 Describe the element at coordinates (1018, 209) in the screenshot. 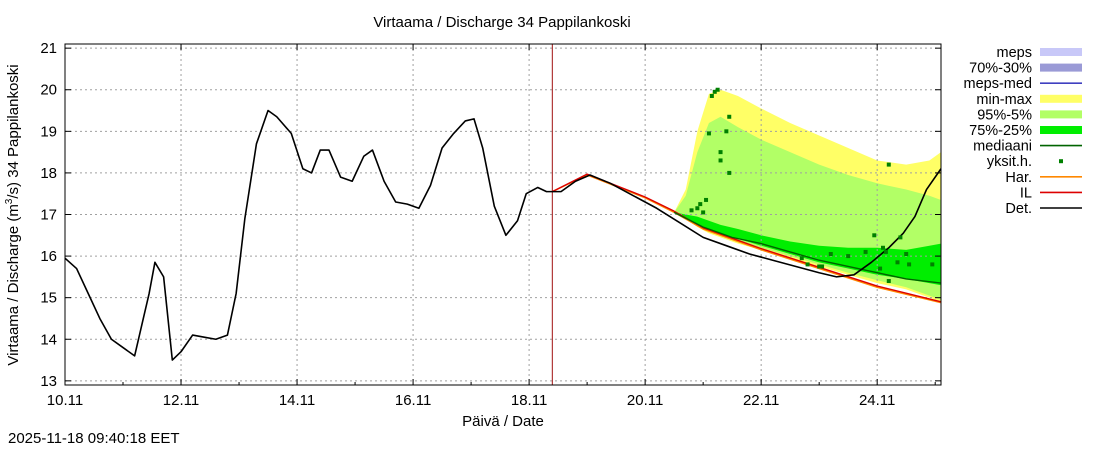

I see `legend-label-det: Det.` at that location.